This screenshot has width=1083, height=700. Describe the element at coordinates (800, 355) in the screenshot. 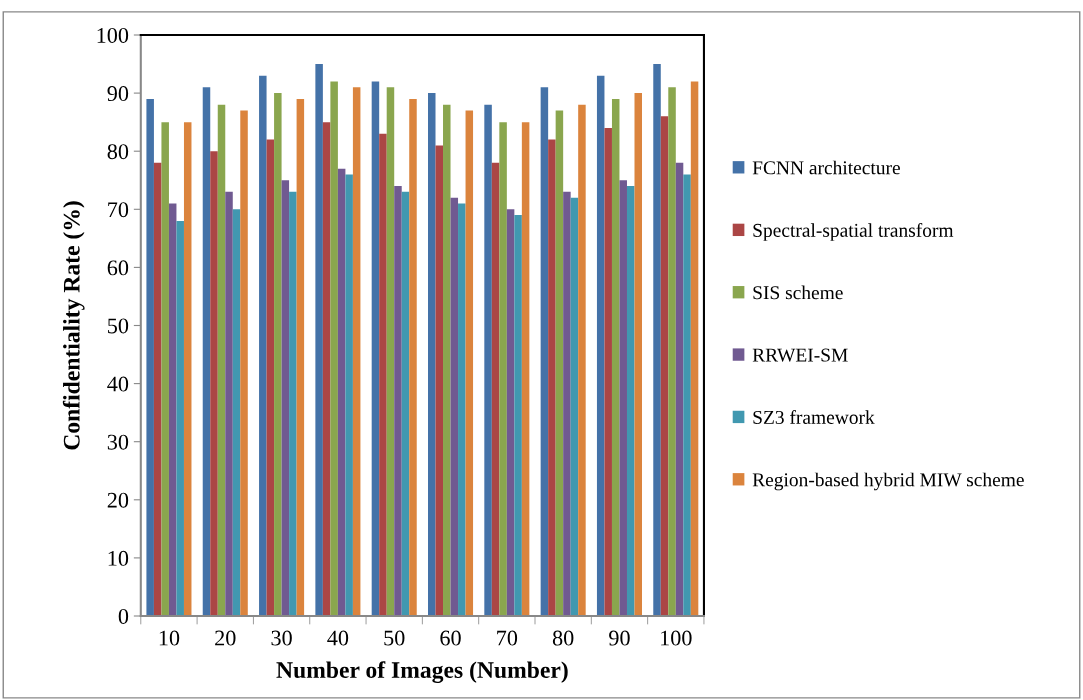

I see `legend-label: RRWEI-SM` at that location.